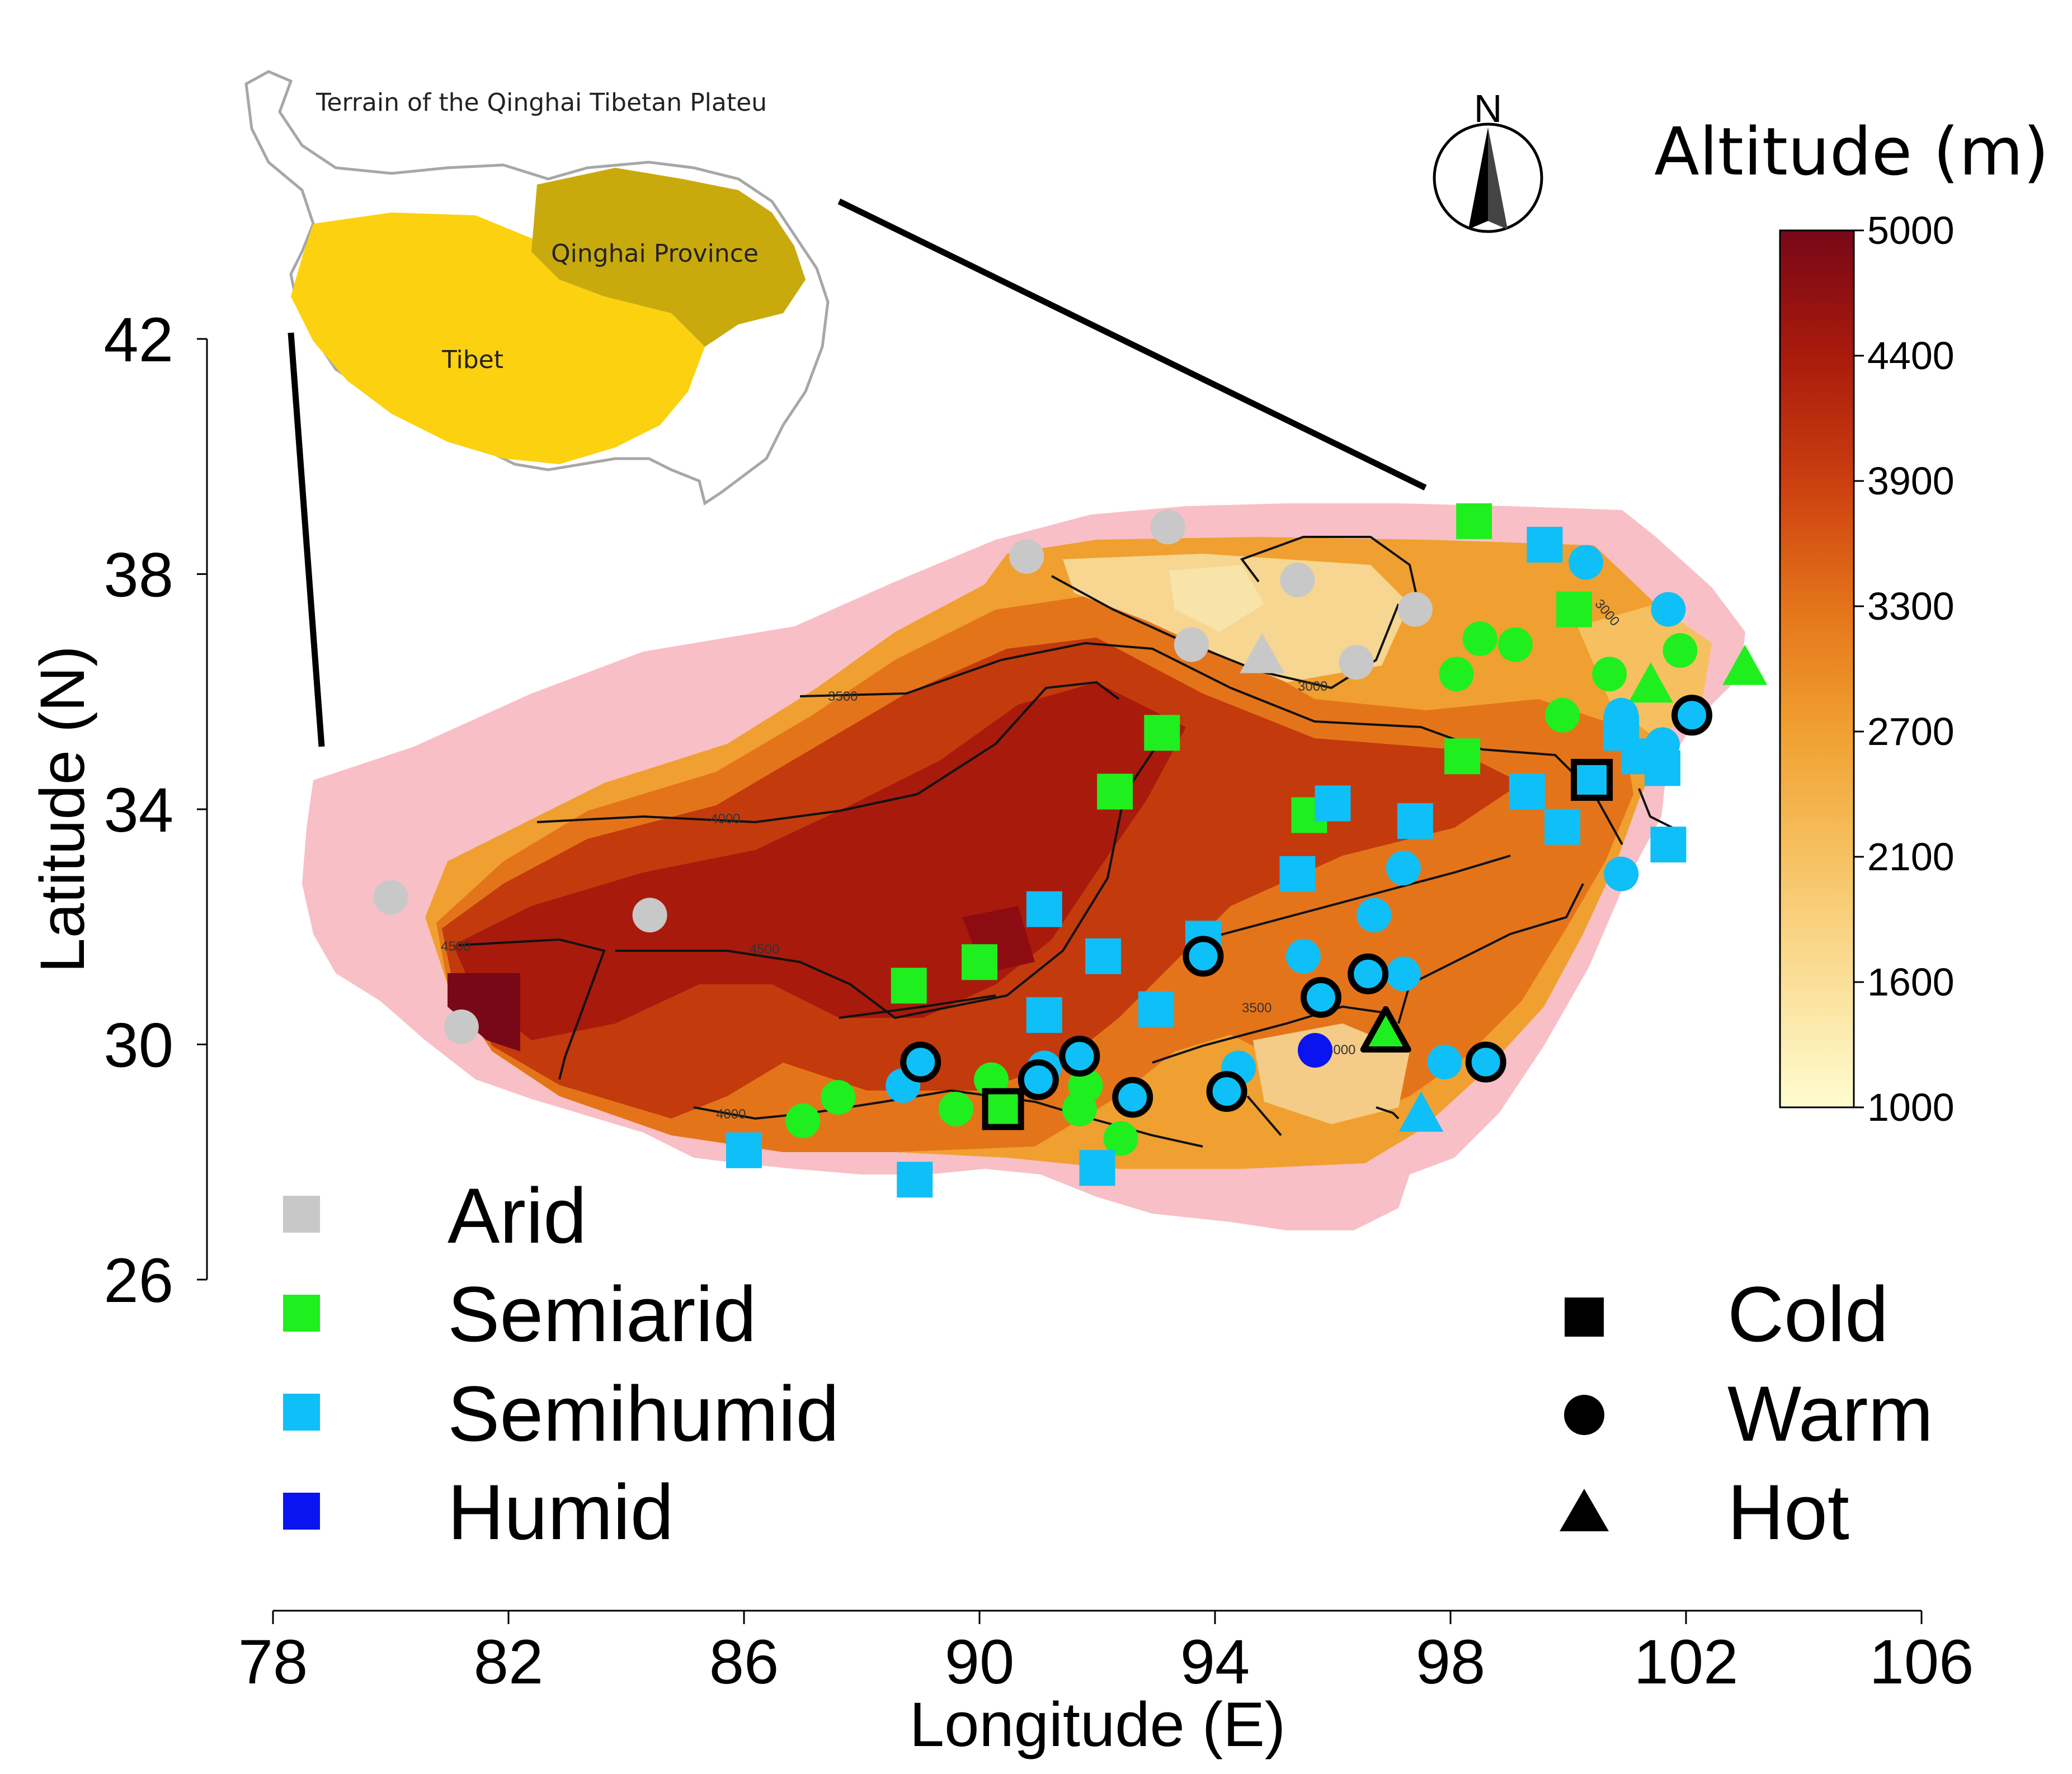  I want to click on legend-label-warm: Warm, so click(1830, 1413).